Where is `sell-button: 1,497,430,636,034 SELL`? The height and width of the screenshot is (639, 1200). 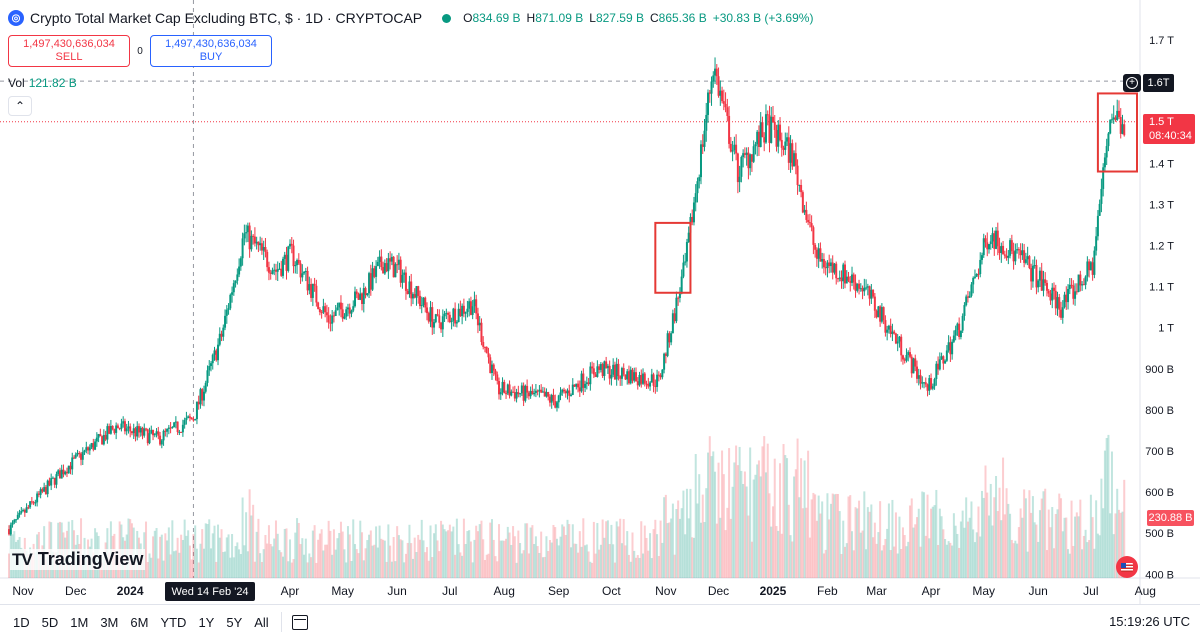 sell-button: 1,497,430,636,034 SELL is located at coordinates (69, 51).